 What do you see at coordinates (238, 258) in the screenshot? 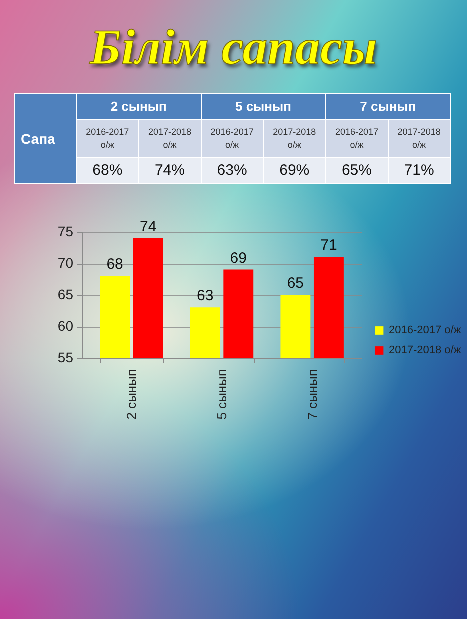
I see `data-label: 69` at bounding box center [238, 258].